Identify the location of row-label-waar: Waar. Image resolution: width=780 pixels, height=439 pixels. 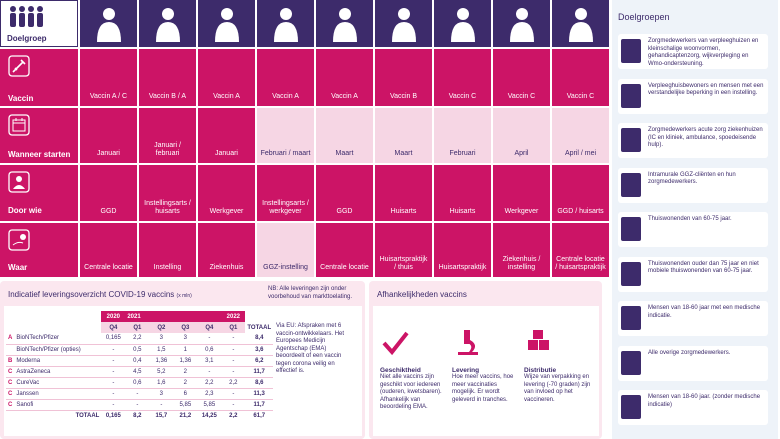
(39, 250).